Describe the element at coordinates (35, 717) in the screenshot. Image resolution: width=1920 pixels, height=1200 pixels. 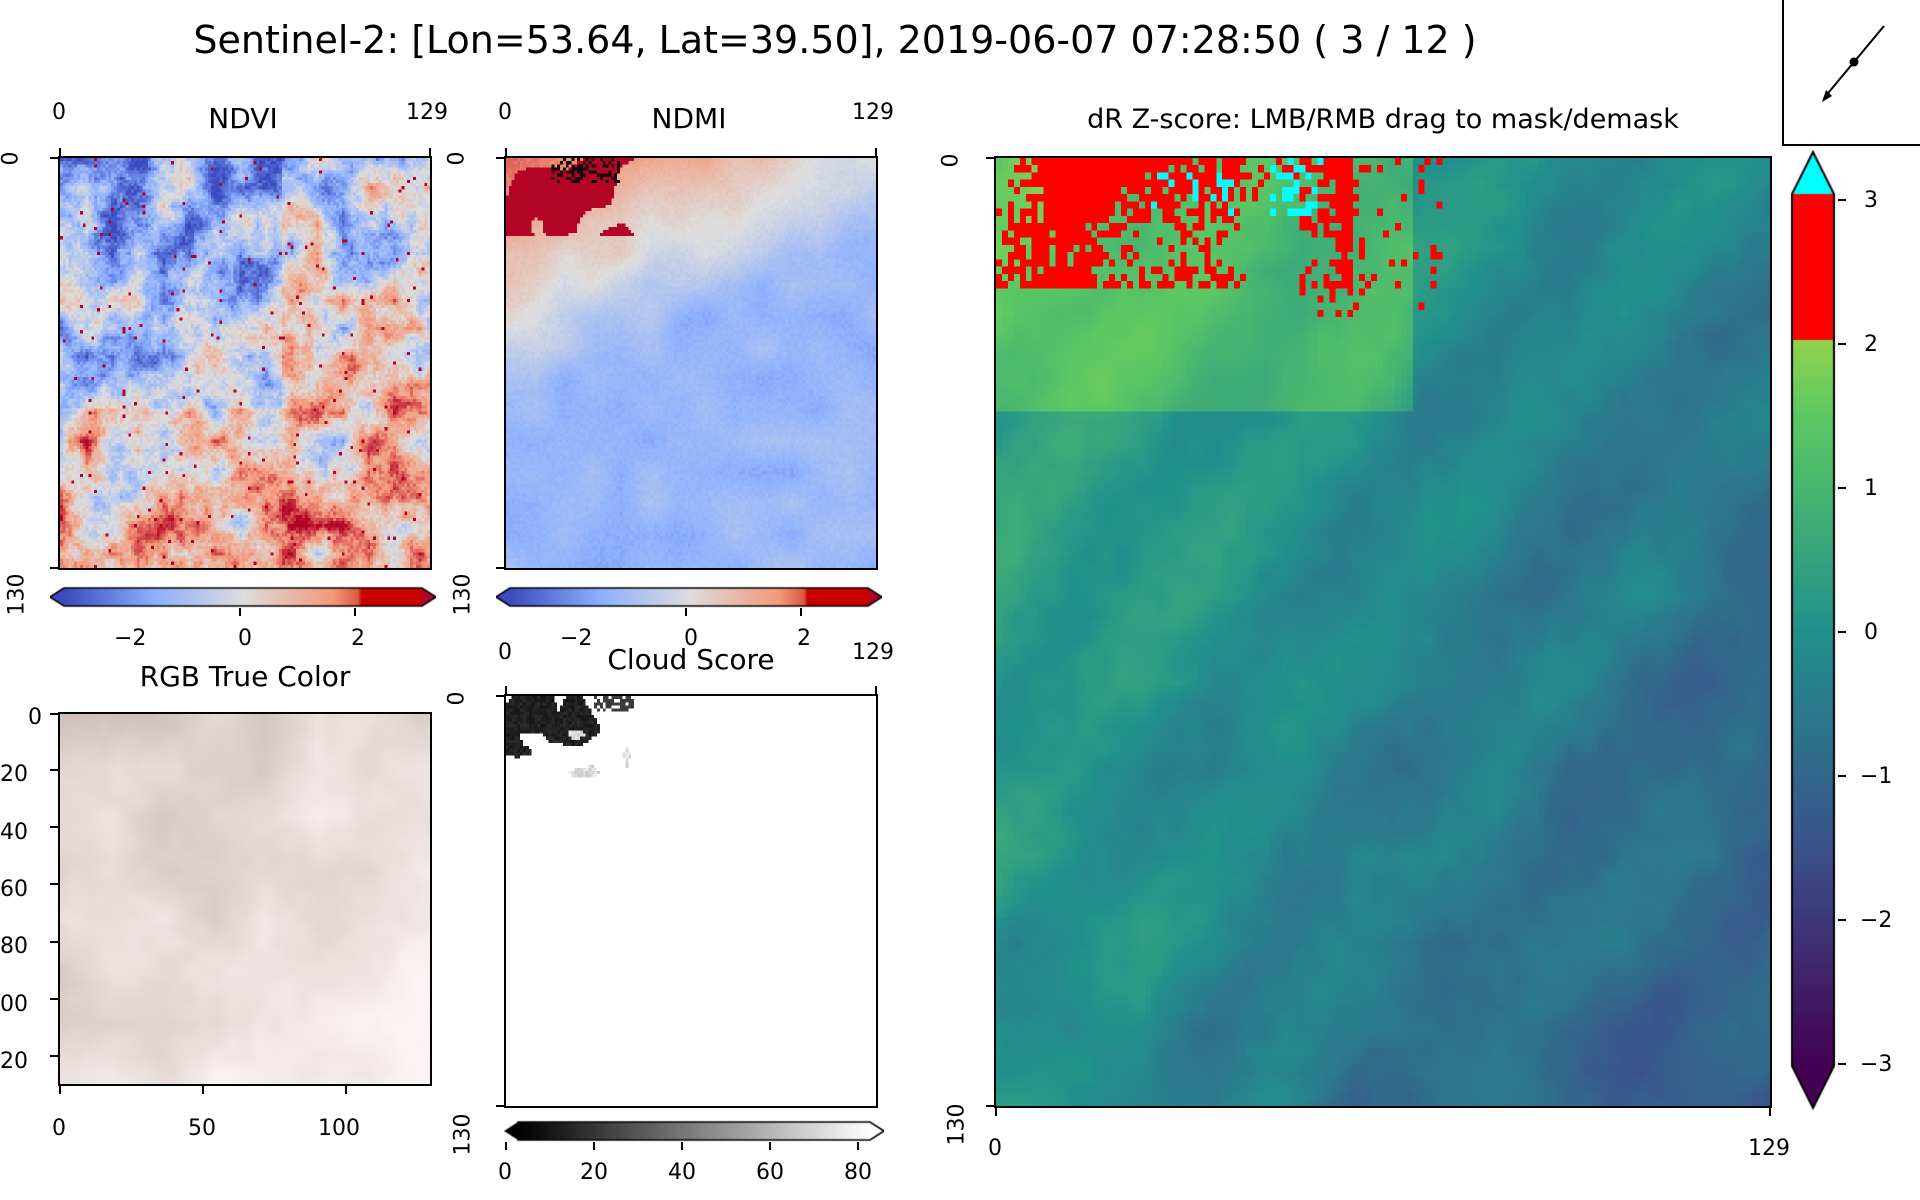
I see `rgb-ytick-0: 0` at that location.